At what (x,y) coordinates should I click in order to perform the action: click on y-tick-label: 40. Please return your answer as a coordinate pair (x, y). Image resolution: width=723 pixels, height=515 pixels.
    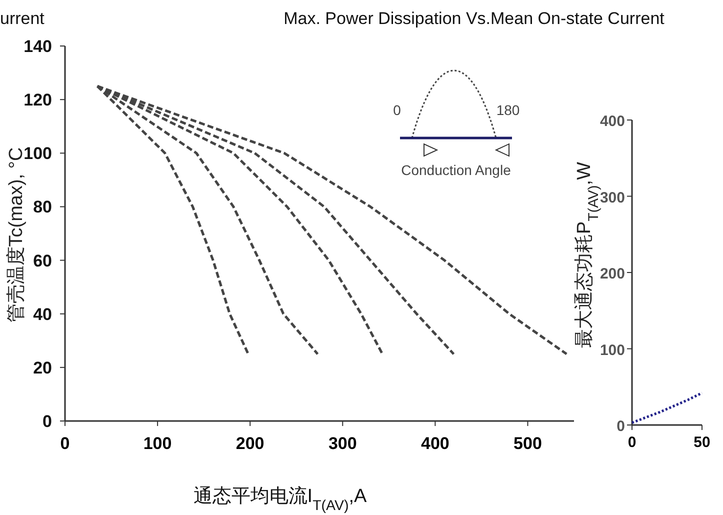
    Looking at the image, I should click on (42, 314).